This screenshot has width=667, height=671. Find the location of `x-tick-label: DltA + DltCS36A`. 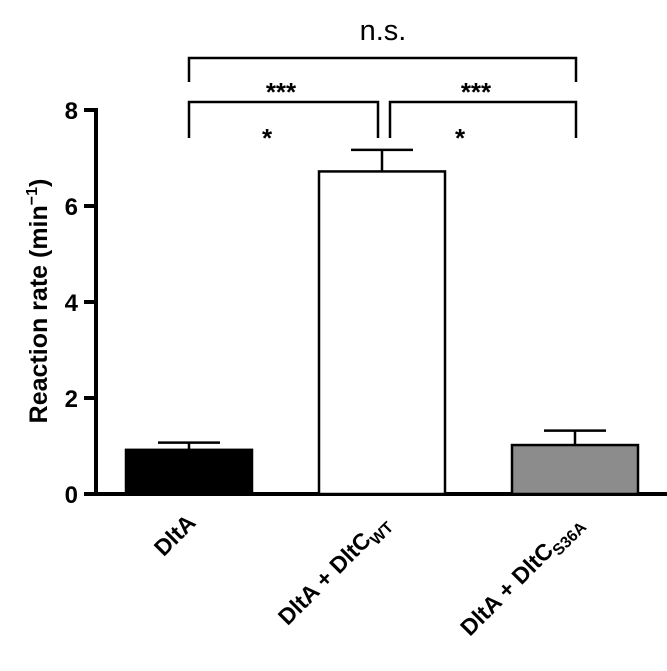

x-tick-label: DltA + DltCS36A is located at coordinates (522, 576).